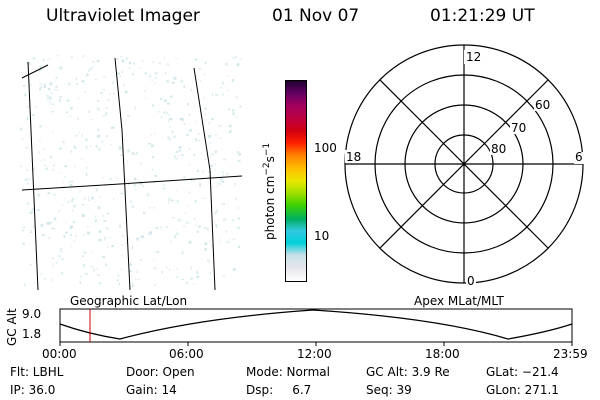  What do you see at coordinates (279, 390) in the screenshot?
I see `dsp-readout: Dsp: 6.7` at bounding box center [279, 390].